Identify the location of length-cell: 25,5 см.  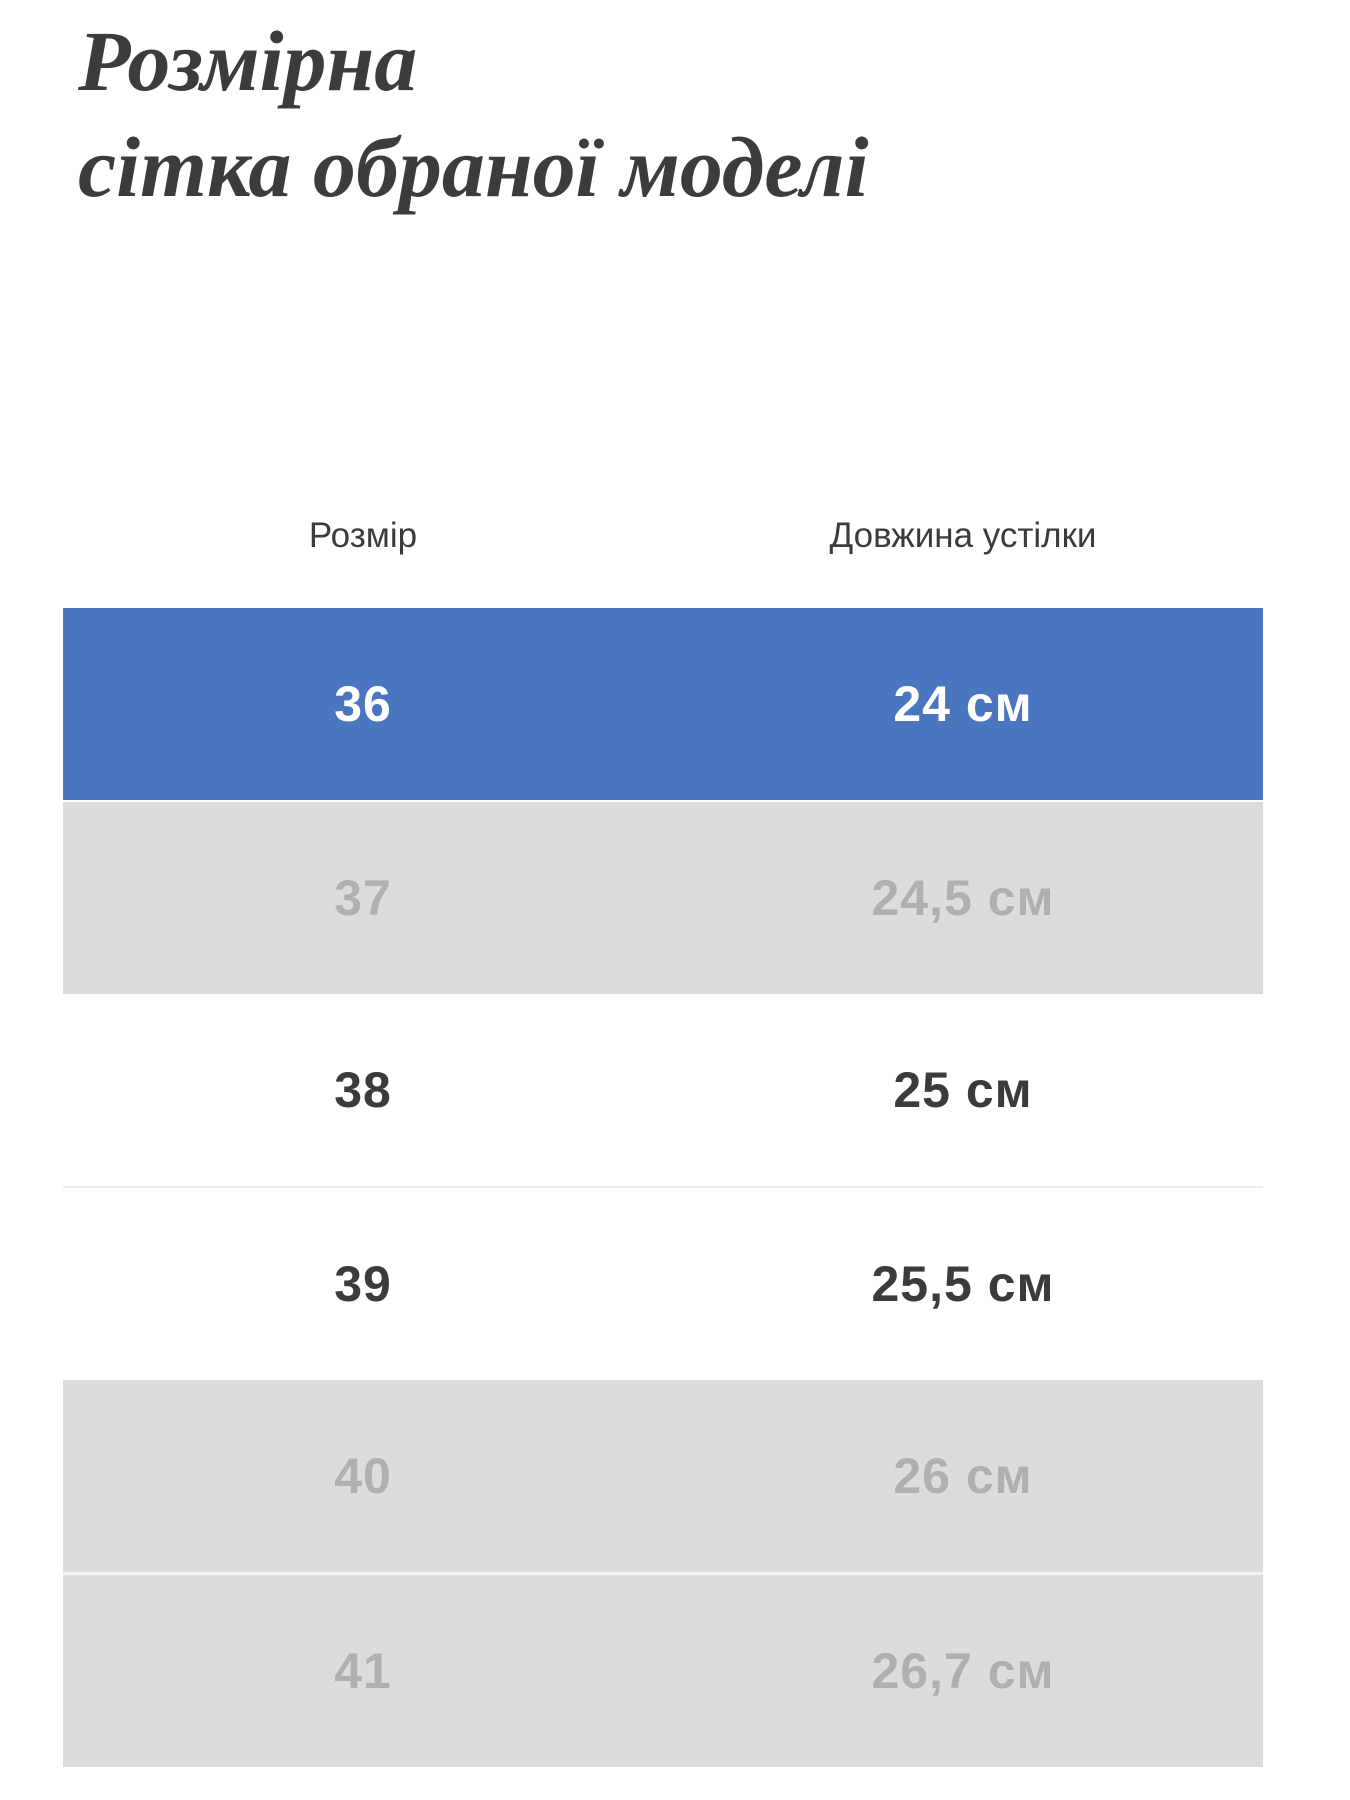
(963, 1284).